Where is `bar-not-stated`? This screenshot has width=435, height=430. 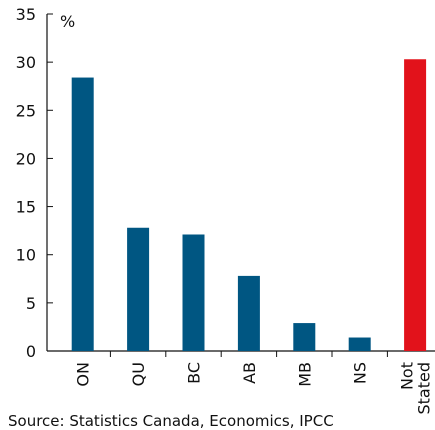 bar-not-stated is located at coordinates (415, 205).